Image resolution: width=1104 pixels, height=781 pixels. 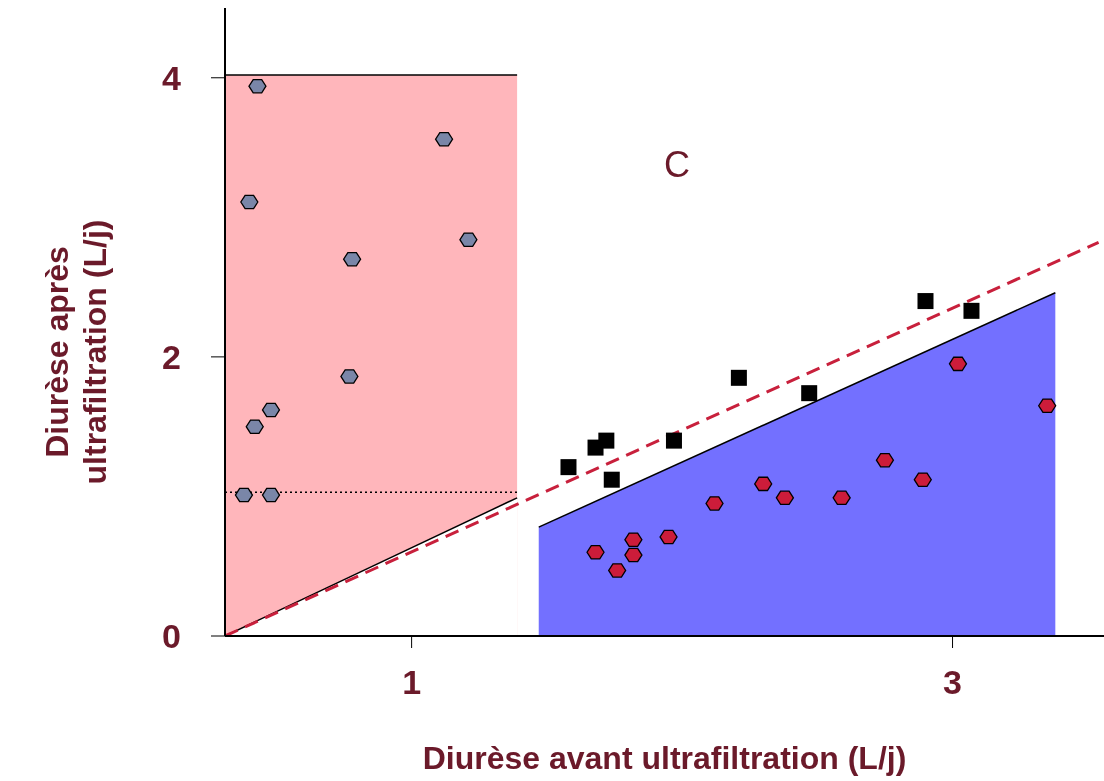 What do you see at coordinates (171, 636) in the screenshot?
I see `y-tick-label: 0` at bounding box center [171, 636].